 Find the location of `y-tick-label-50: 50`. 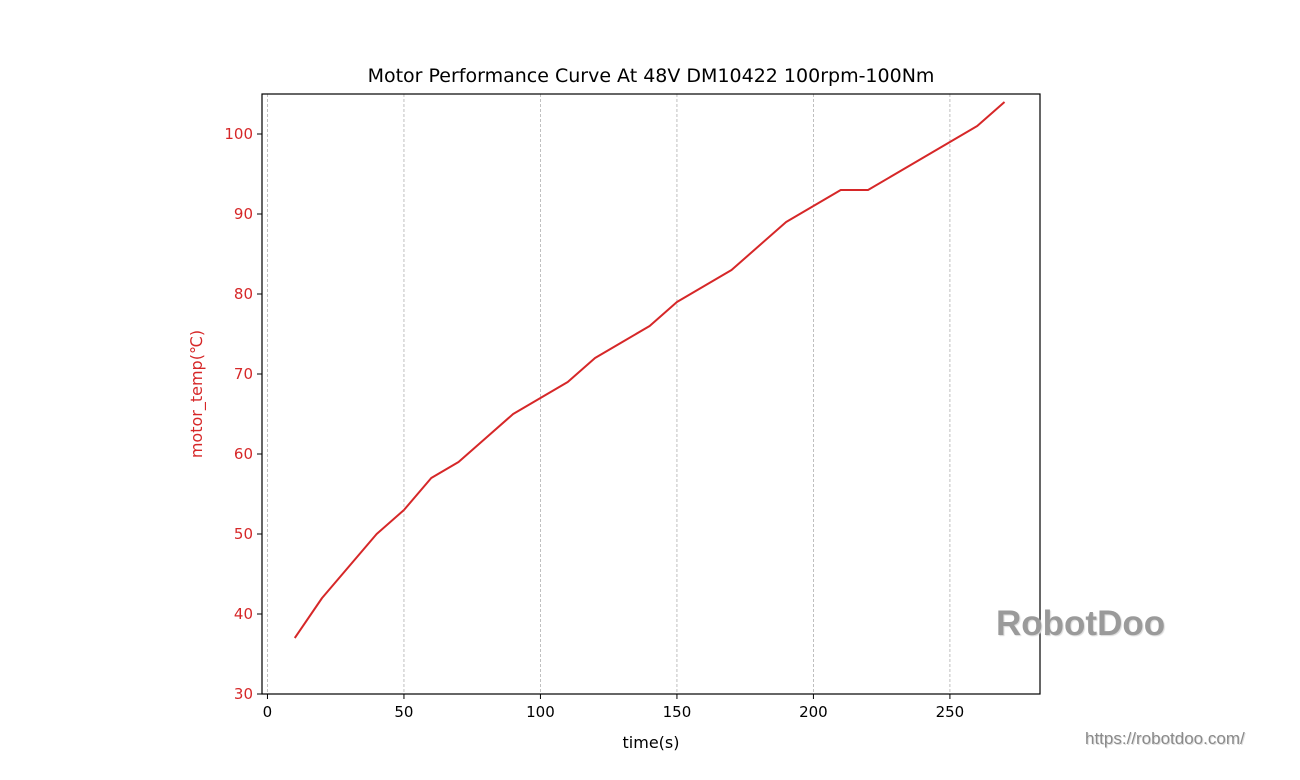

y-tick-label-50: 50 is located at coordinates (243, 534).